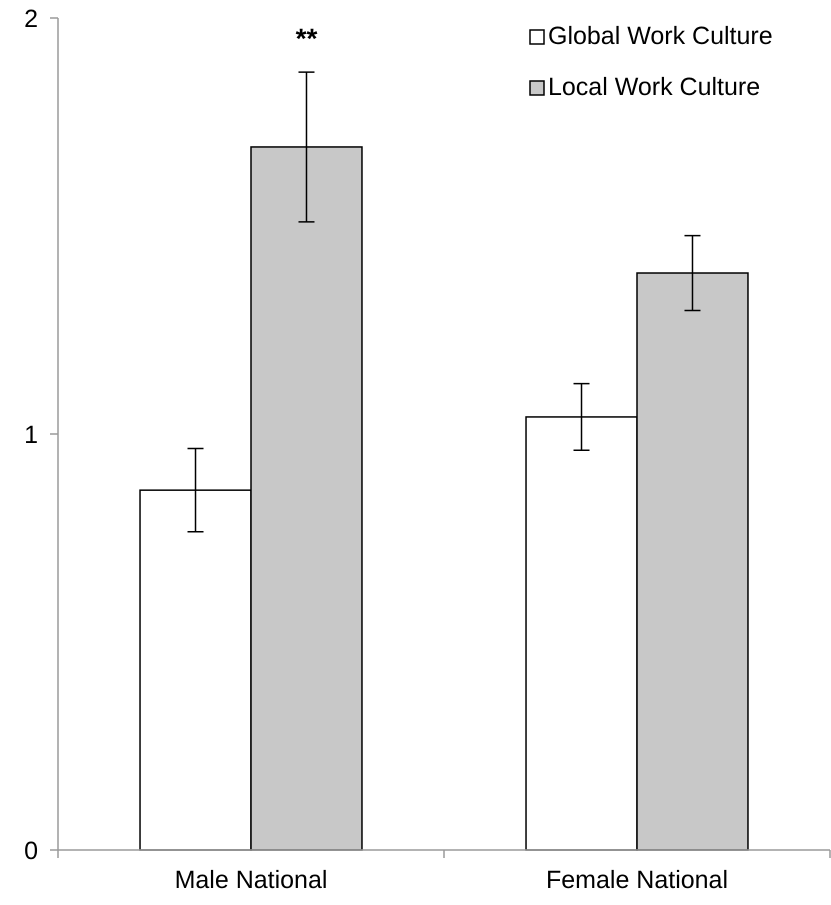 The width and height of the screenshot is (831, 905). Describe the element at coordinates (251, 880) in the screenshot. I see `x-tick-label: Male National` at that location.